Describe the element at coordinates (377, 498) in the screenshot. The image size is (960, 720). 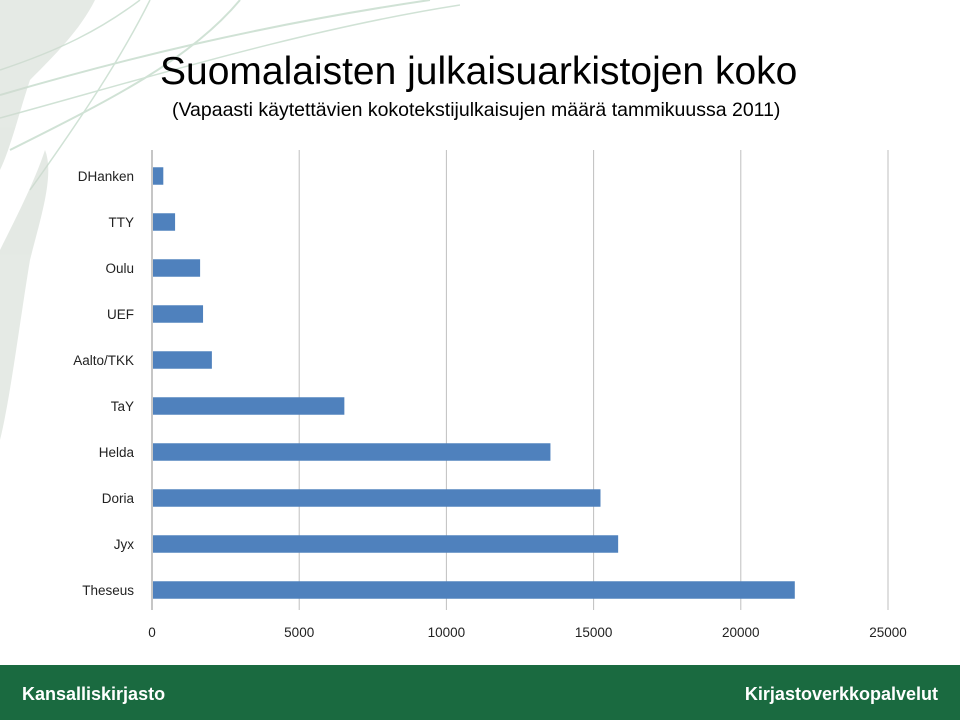
I see `bar-doria` at that location.